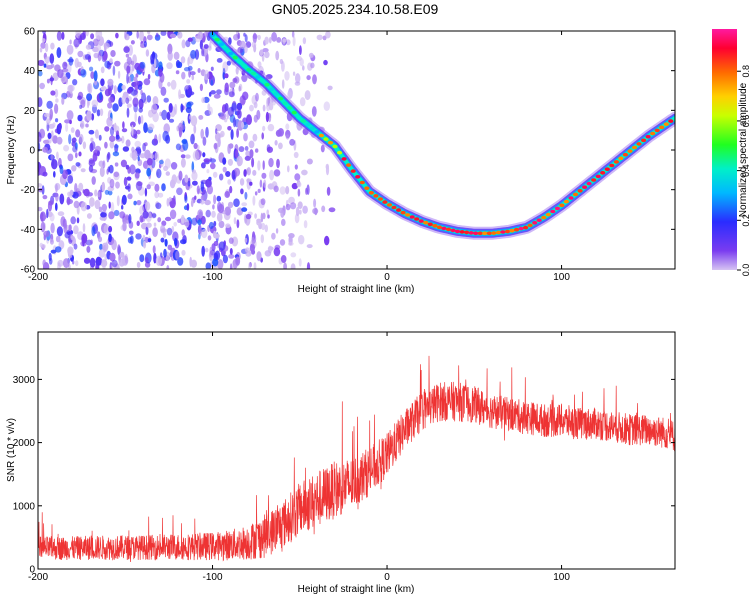  I want to click on y-tick-label: -60, so click(28, 270).